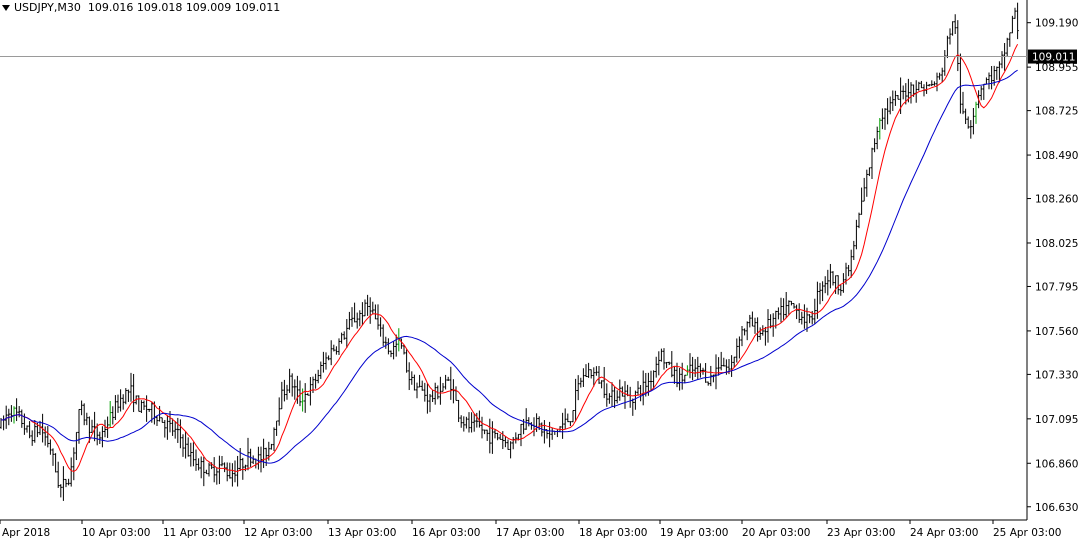 This screenshot has width=1080, height=541. Describe the element at coordinates (1056, 112) in the screenshot. I see `y-tick-label: 108.725` at that location.